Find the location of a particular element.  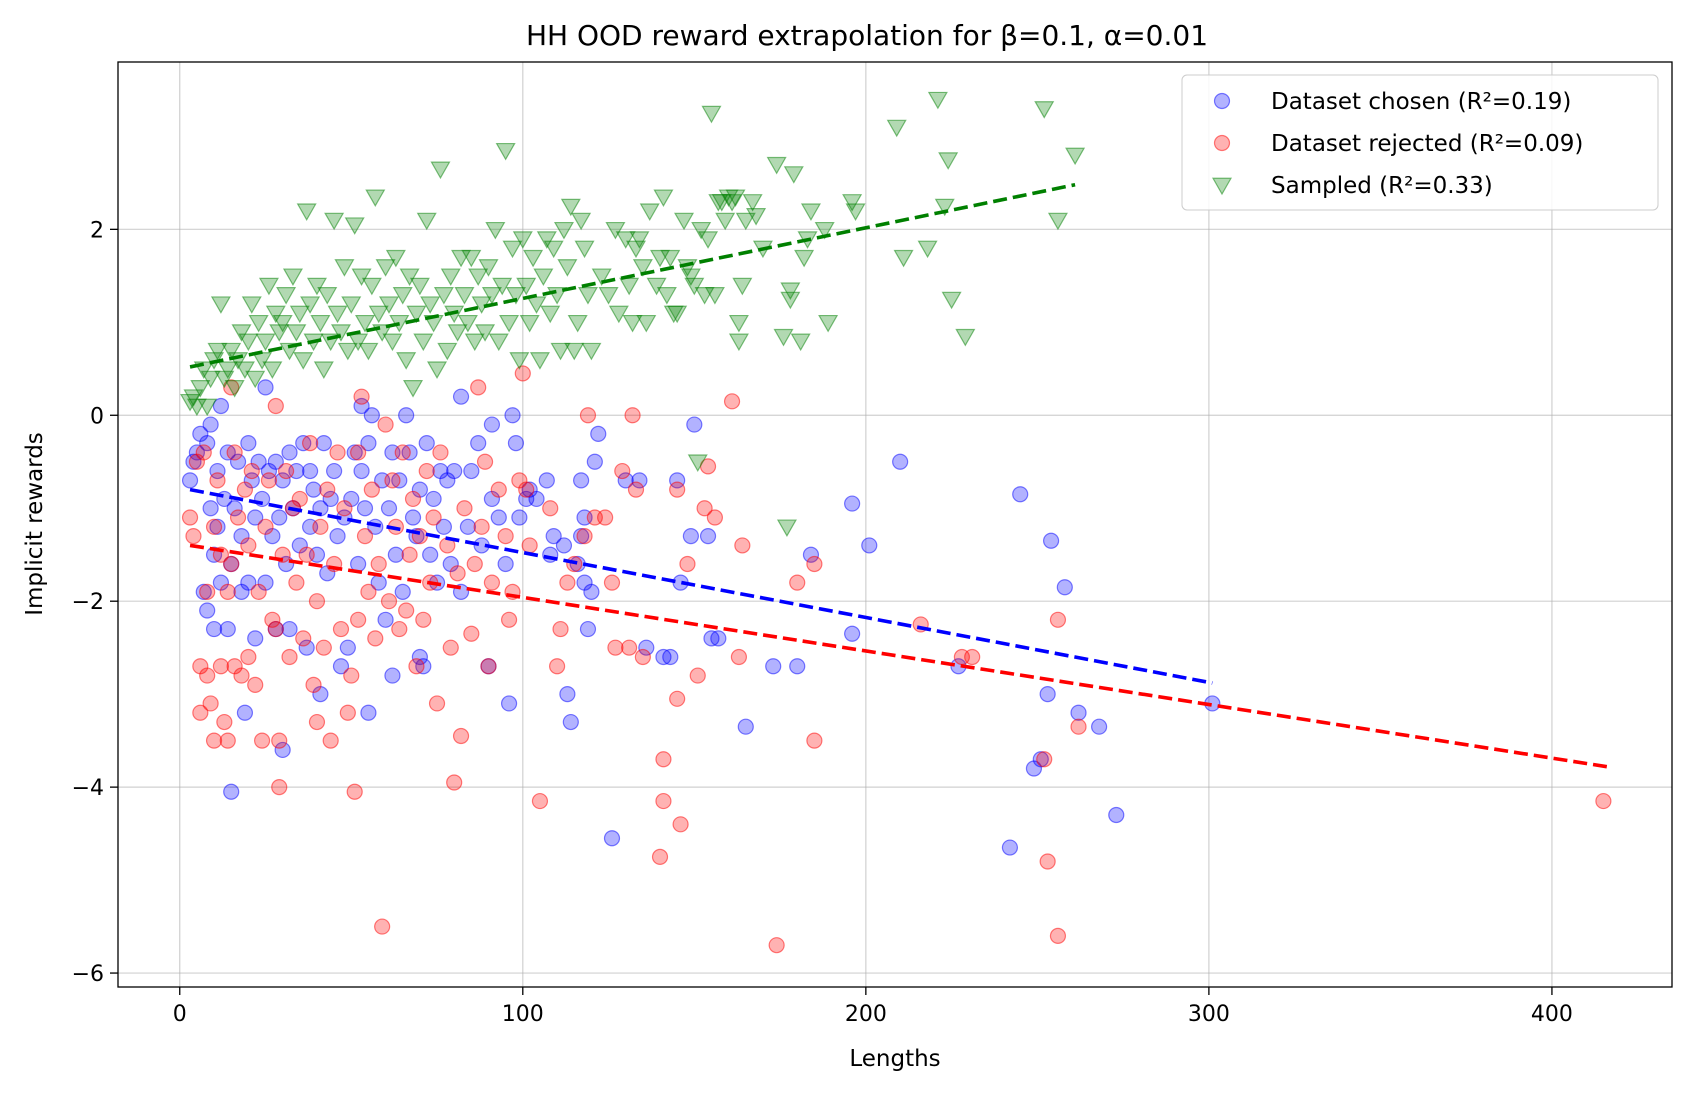

y-tick-label: −6 is located at coordinates (88, 974).